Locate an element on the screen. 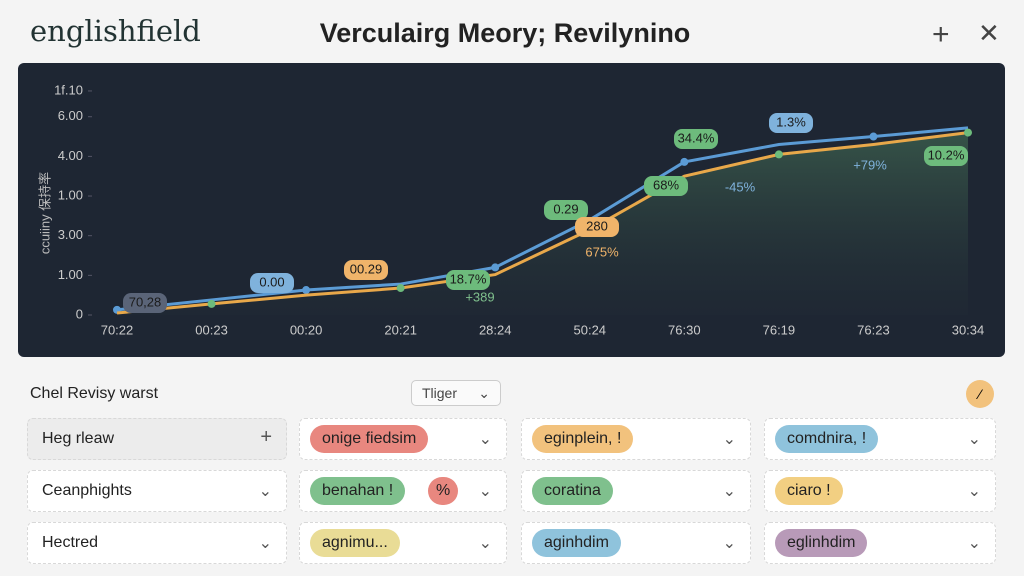 The height and width of the screenshot is (576, 1024). y-axis-label: ccuiiny 保持率 is located at coordinates (44, 213).